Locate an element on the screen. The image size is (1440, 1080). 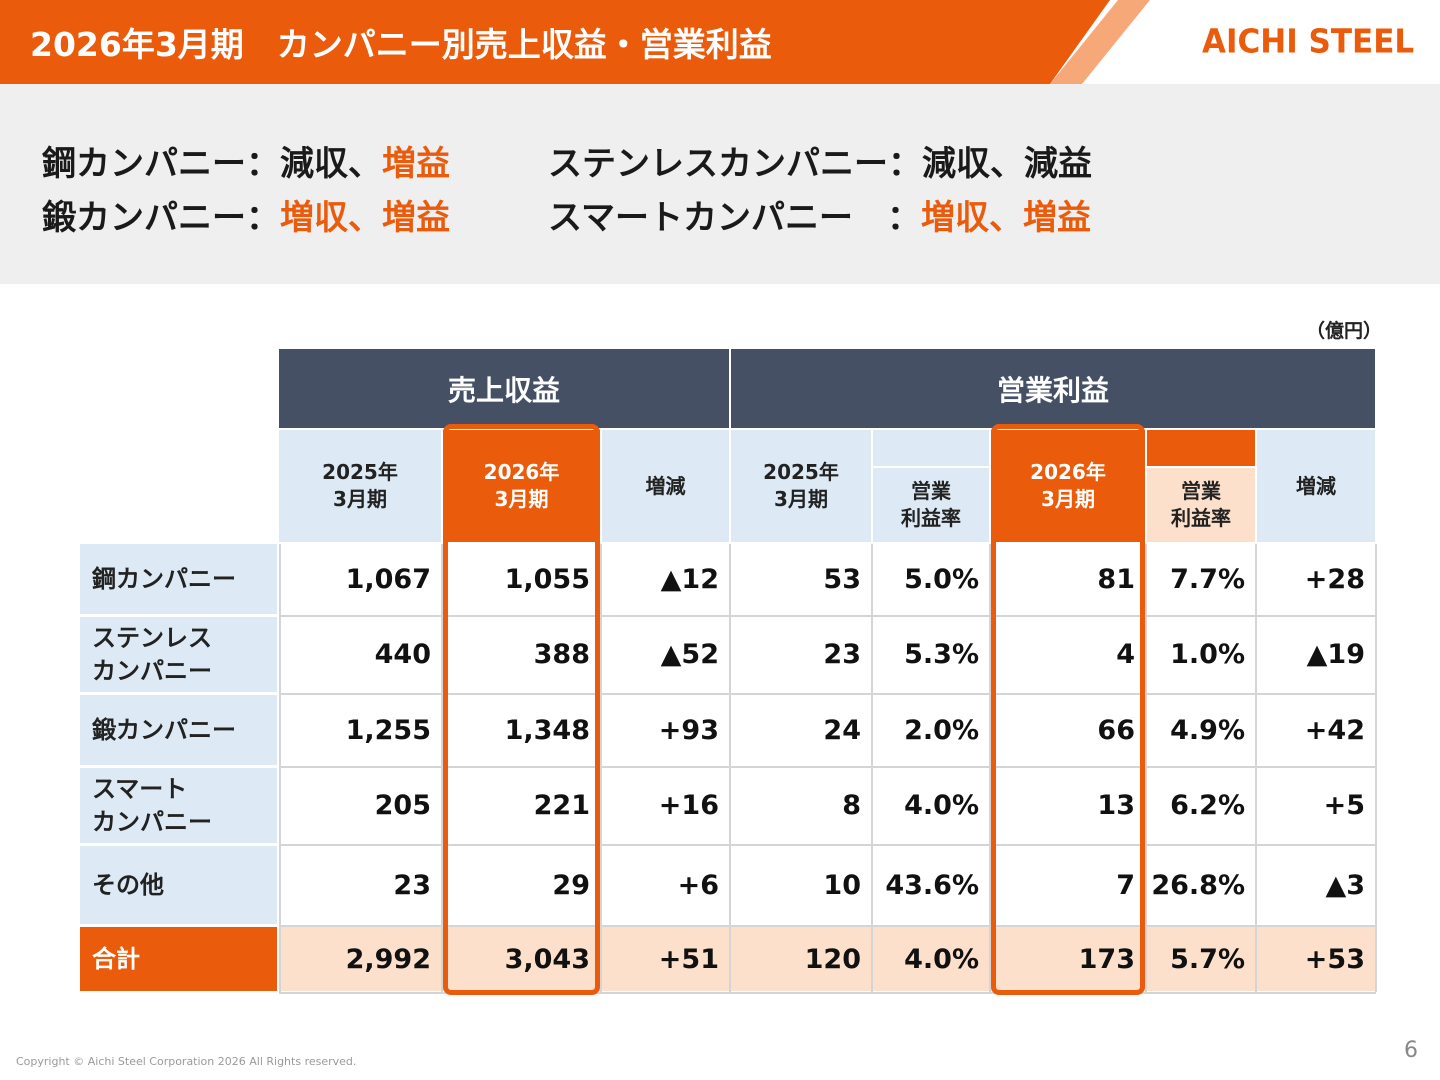
highlight-frame-sales-cur is located at coordinates (521, 709).